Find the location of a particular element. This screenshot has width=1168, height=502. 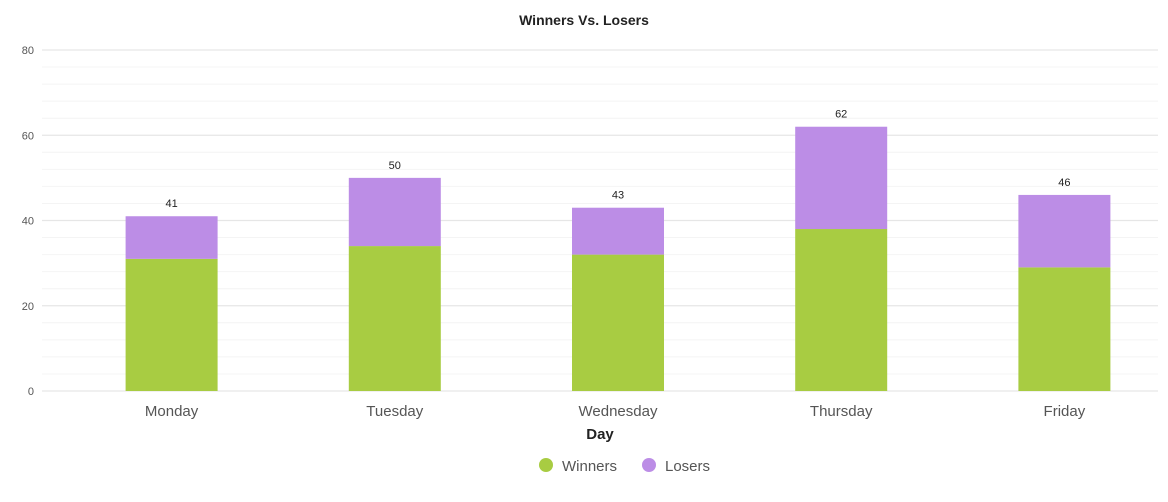

data-label-total: 50 is located at coordinates (395, 166).